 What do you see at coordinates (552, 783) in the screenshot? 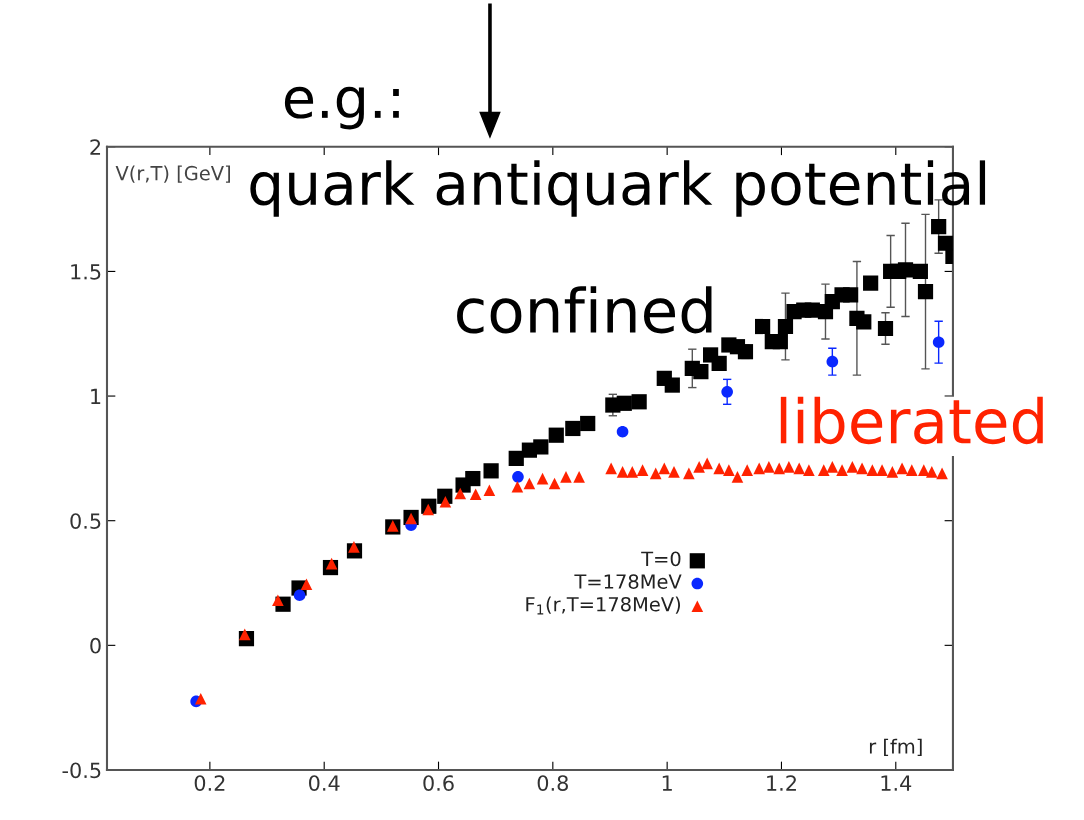
I see `x-tick-label: 0.8` at bounding box center [552, 783].